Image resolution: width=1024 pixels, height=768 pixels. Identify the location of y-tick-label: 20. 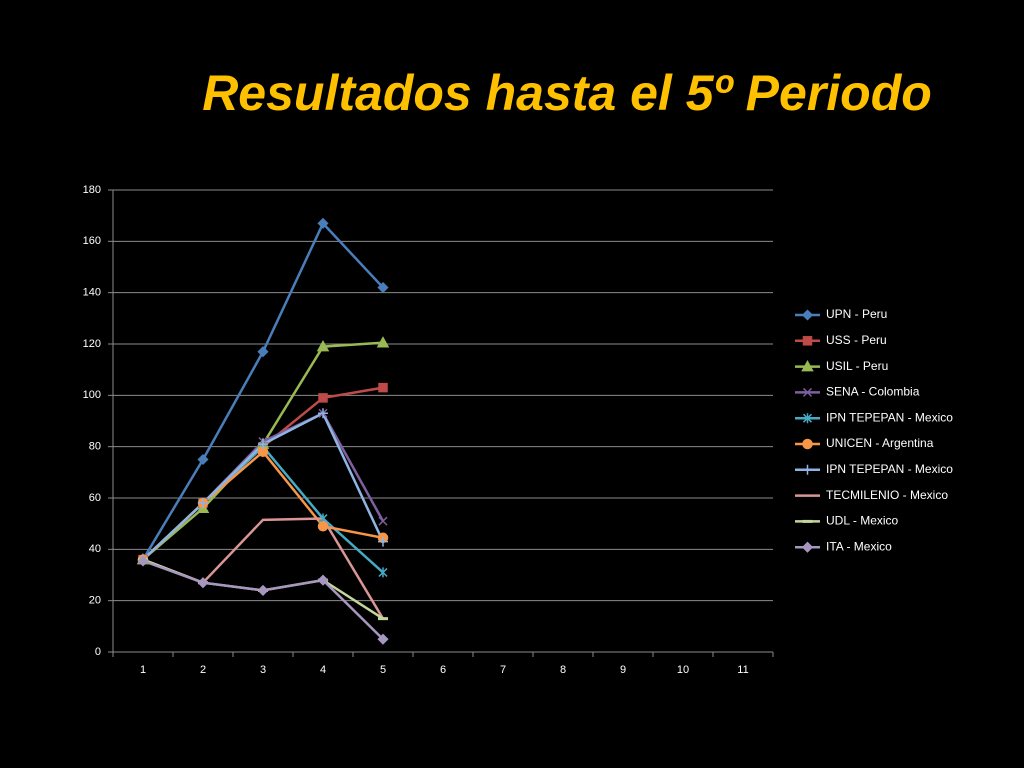
(95, 601).